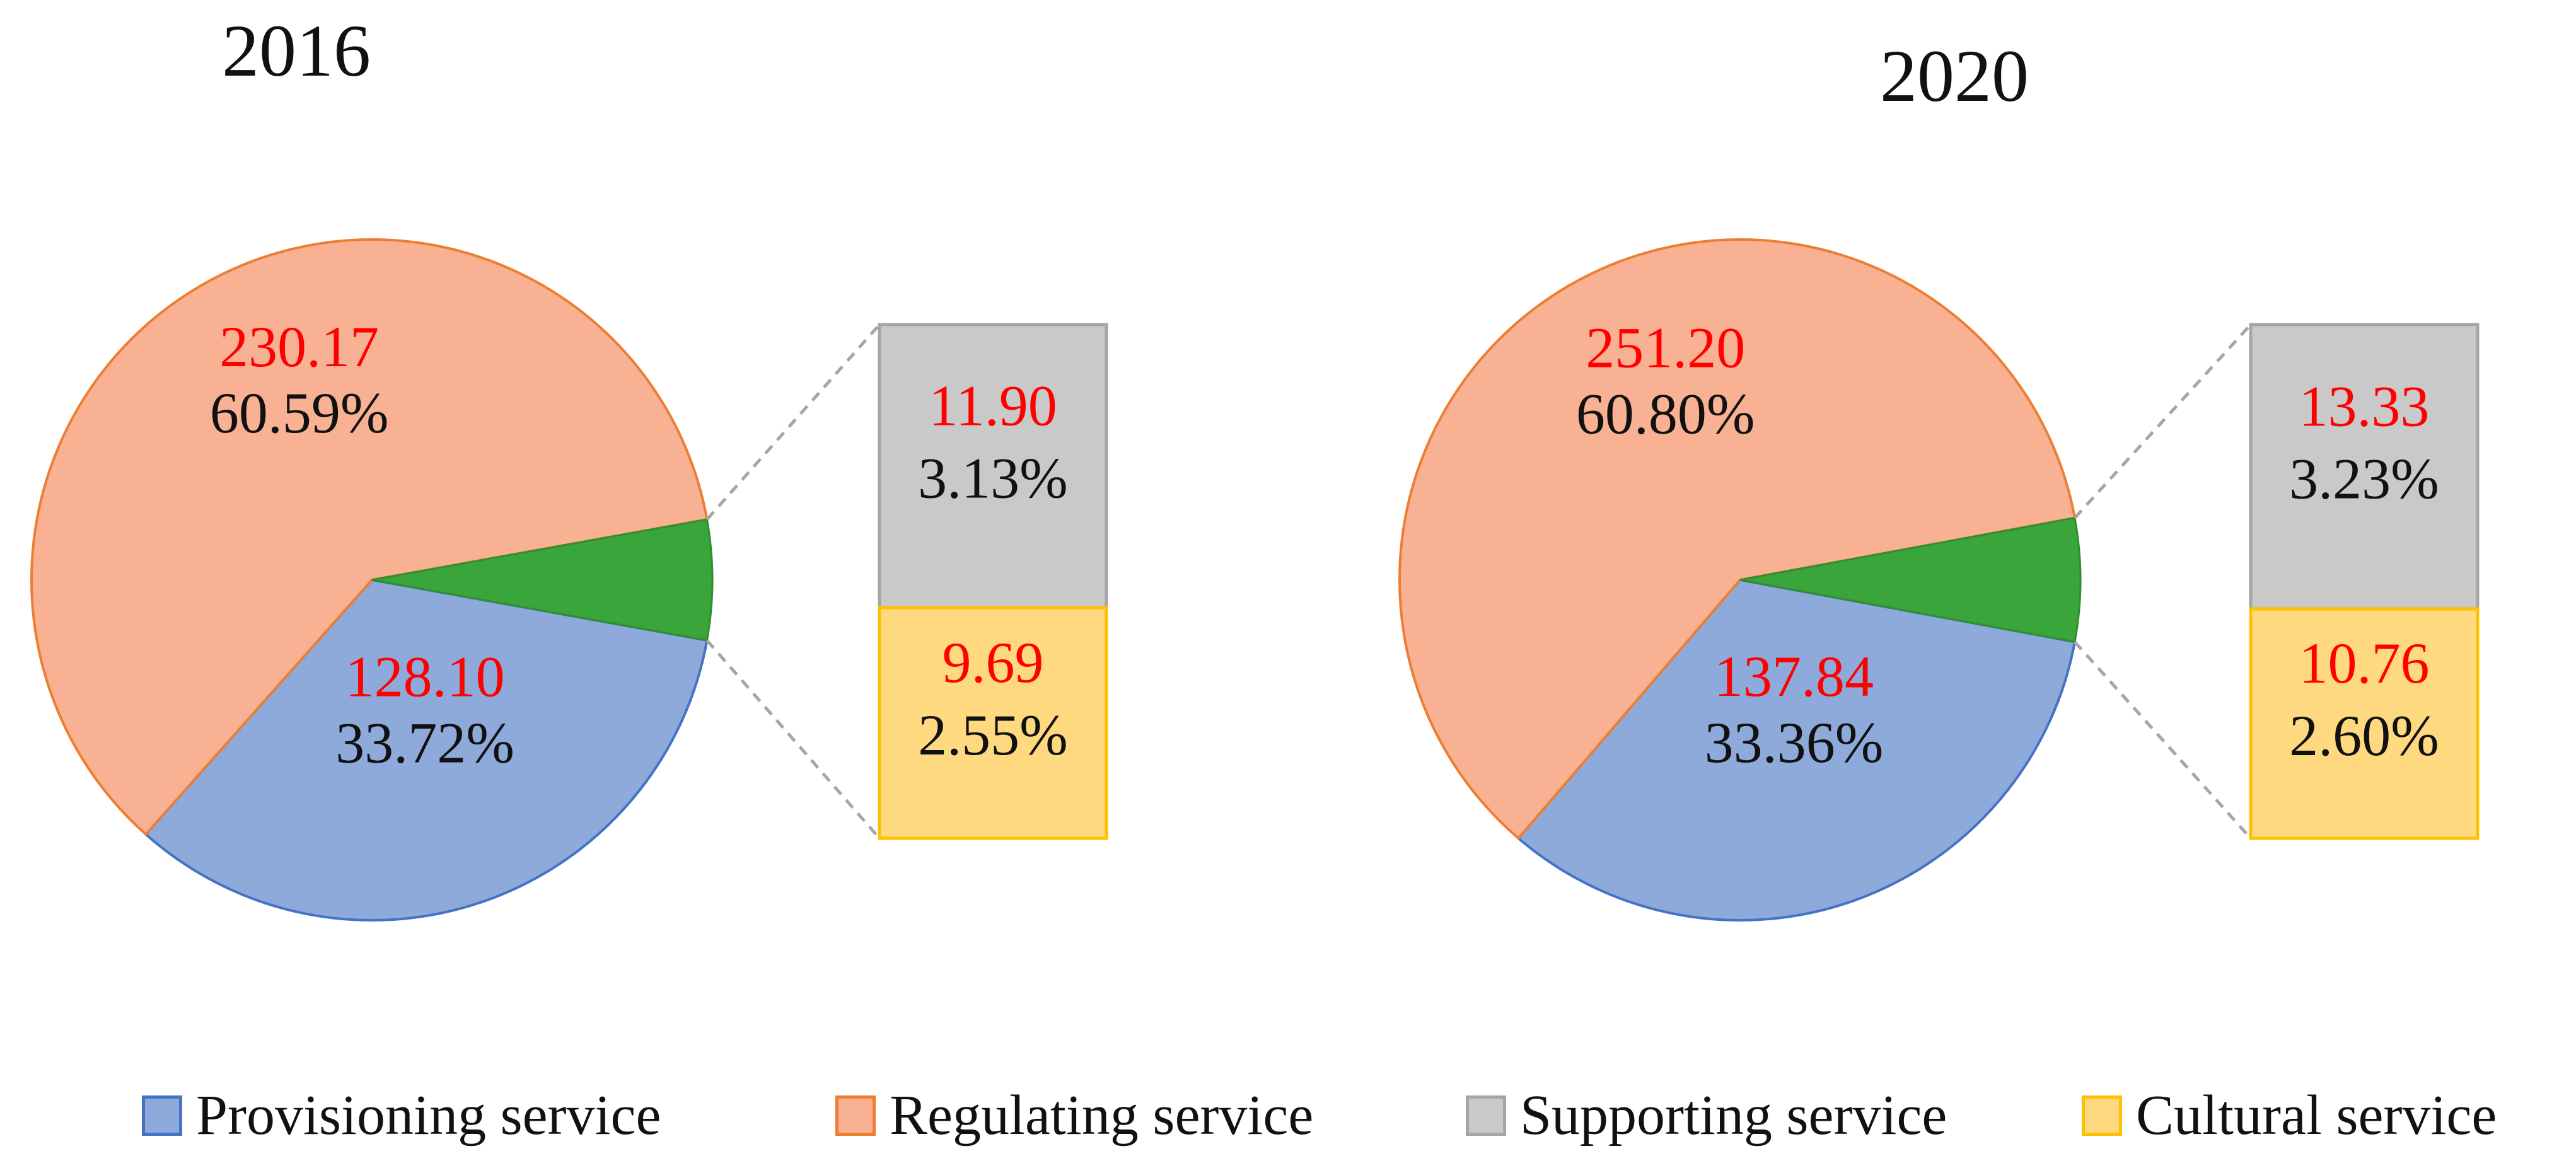  Describe the element at coordinates (1665, 348) in the screenshot. I see `data-label-value-regulating-2020: 251.20` at that location.